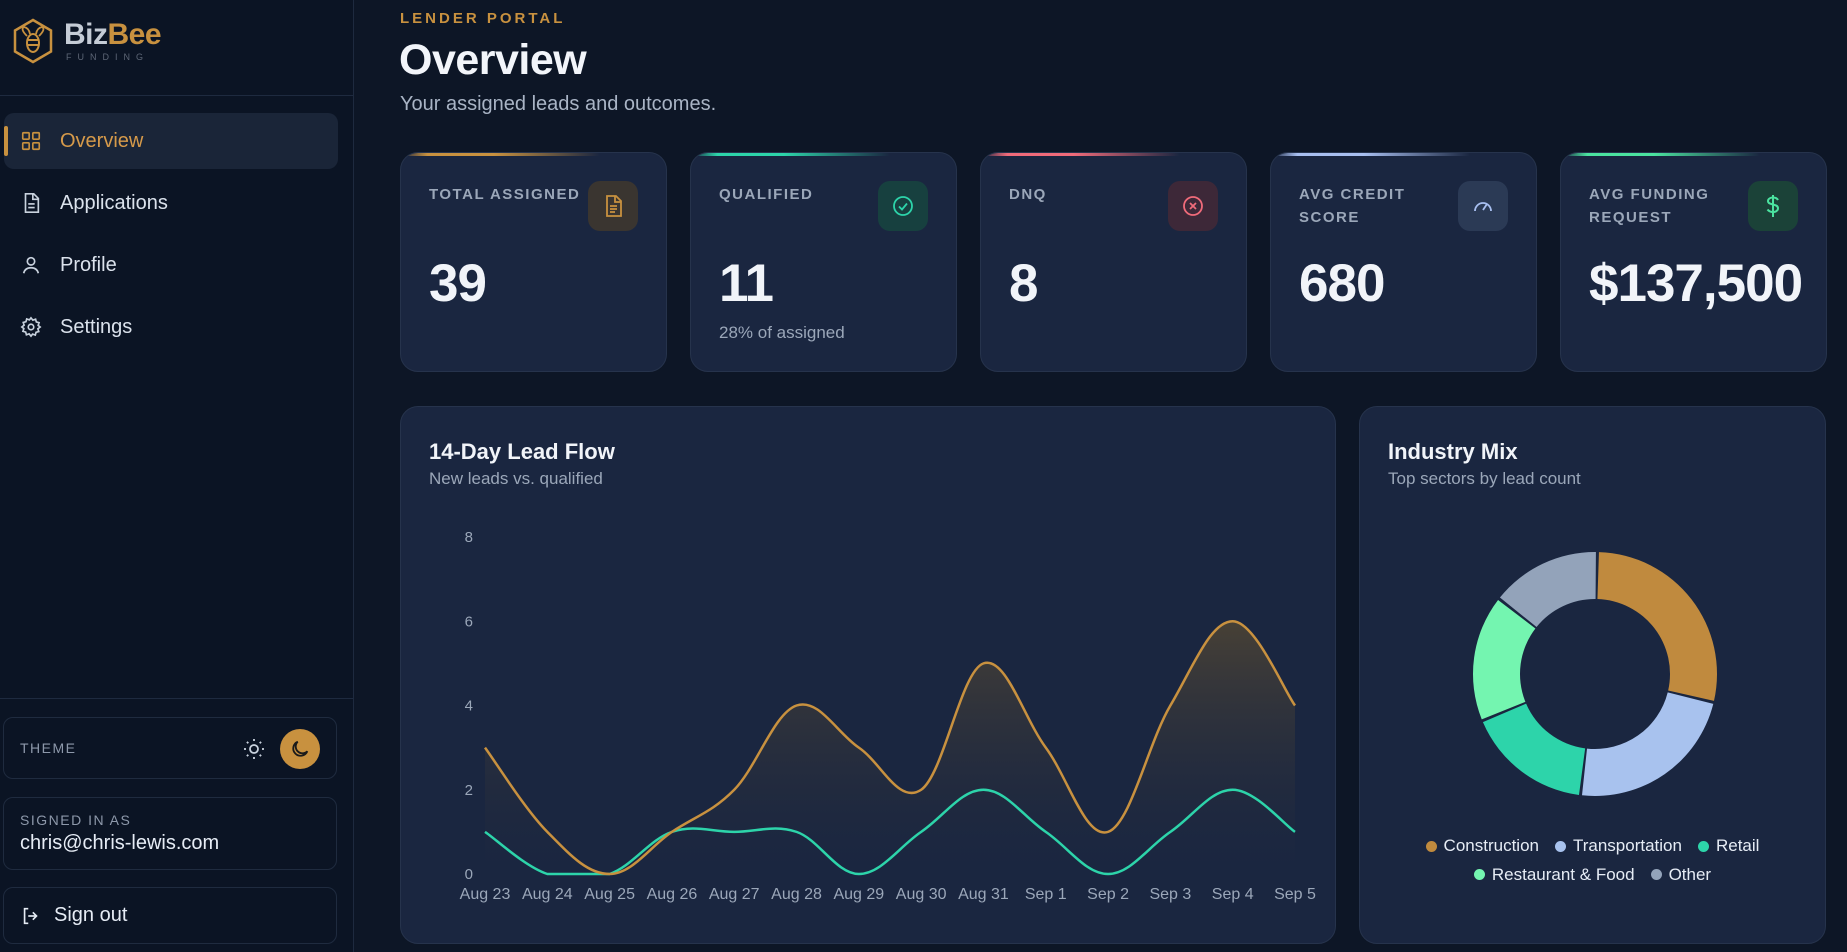 Image resolution: width=1847 pixels, height=952 pixels. Describe the element at coordinates (1453, 451) in the screenshot. I see `panel-title: Industry Mix` at that location.